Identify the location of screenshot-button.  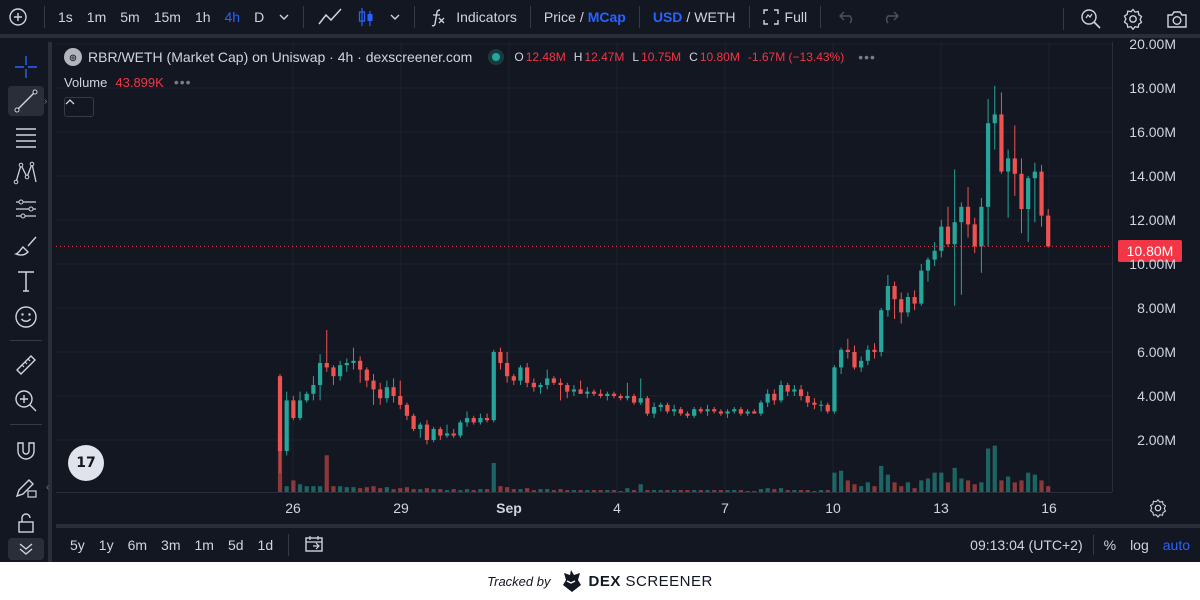
(1177, 19).